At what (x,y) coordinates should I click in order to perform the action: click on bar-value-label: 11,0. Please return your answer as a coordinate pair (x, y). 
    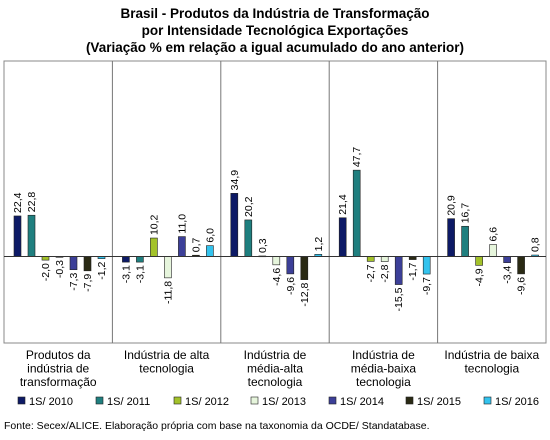
    Looking at the image, I should click on (182, 224).